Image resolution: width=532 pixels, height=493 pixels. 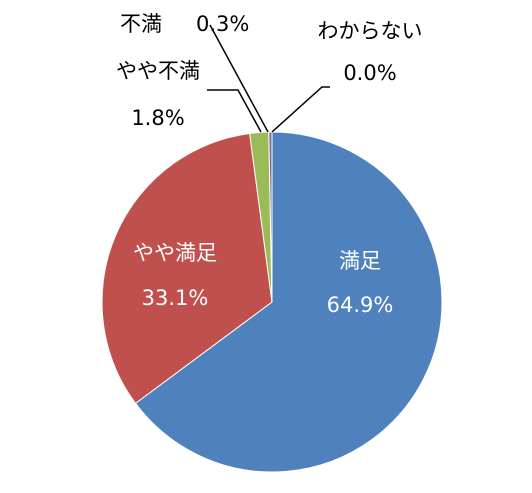 I want to click on leader-lines, so click(x=268, y=78).